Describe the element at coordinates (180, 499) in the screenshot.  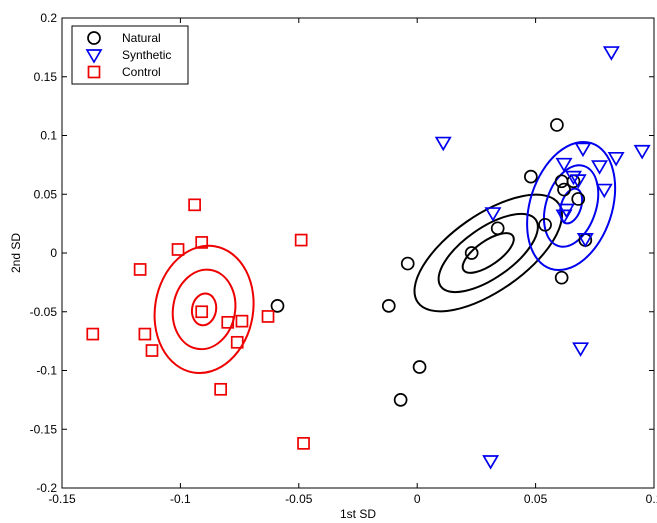
I see `x-tick-label: -0.1` at that location.